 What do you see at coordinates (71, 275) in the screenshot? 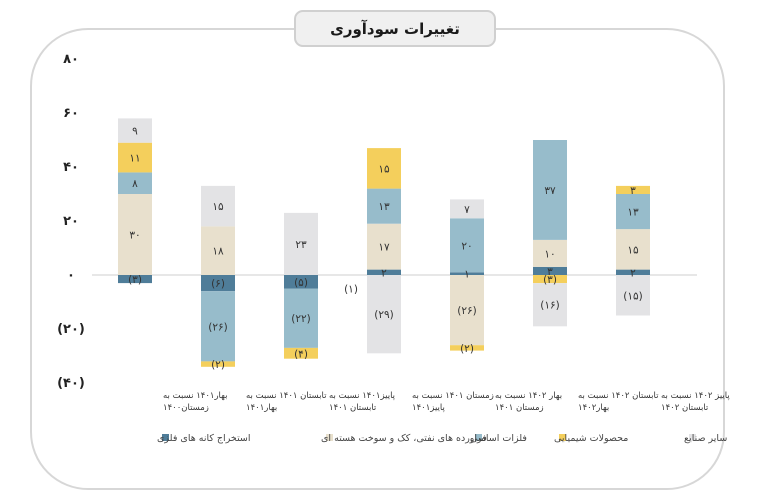
I see `y-tick-label: ۰` at bounding box center [71, 275].